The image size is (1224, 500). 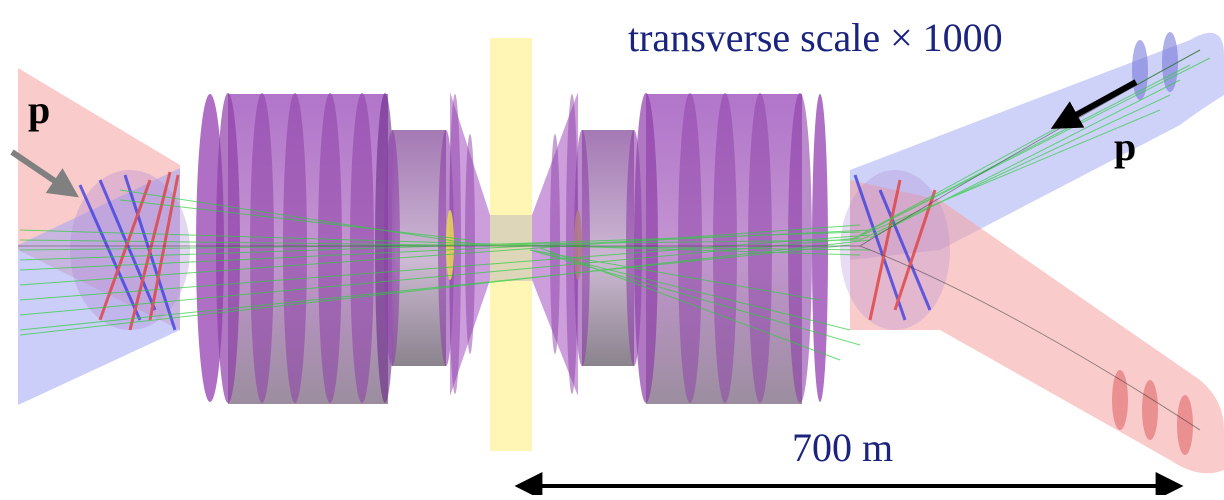 I want to click on proton-left-label: p, so click(x=39, y=109).